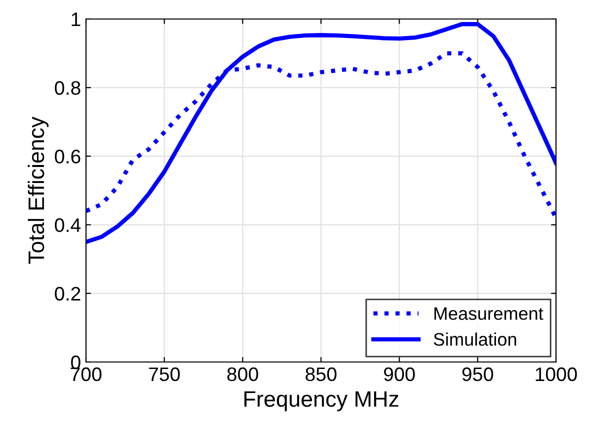  I want to click on y-tick-label: 0.6, so click(67, 157).